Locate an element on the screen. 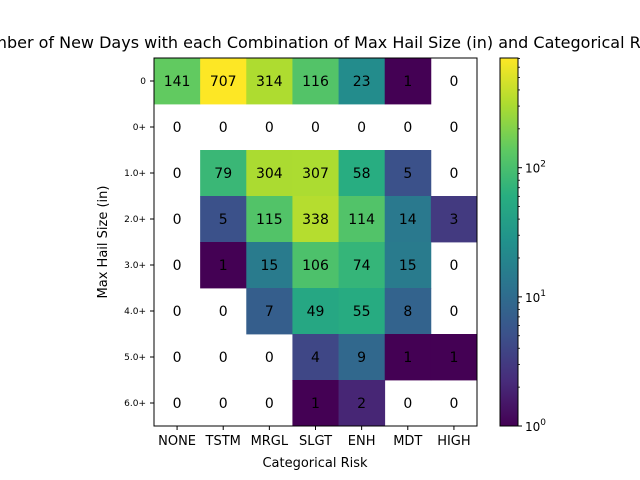 The image size is (640, 480). cell-value-label: 9 is located at coordinates (361, 358).